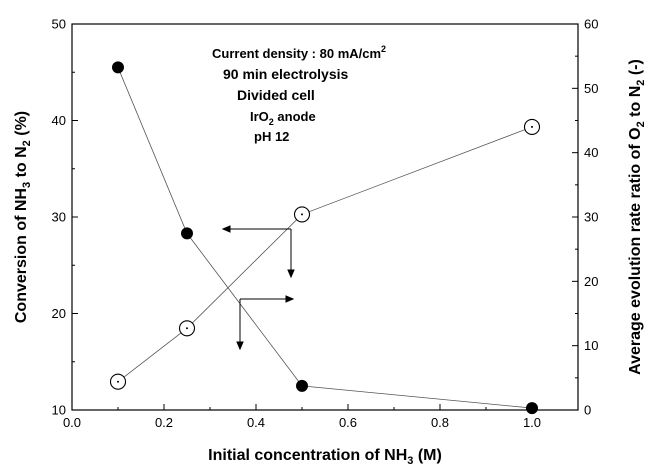 The image size is (663, 470). I want to click on x-axis-title: Initial concentration of NH3 (M), so click(325, 457).